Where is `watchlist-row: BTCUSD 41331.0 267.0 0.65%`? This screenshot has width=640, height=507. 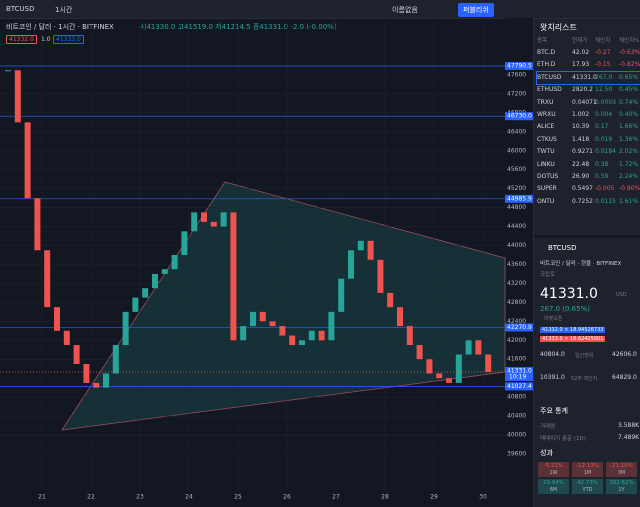
watchlist-row: BTCUSD 41331.0 267.0 0.65% is located at coordinates (588, 77).